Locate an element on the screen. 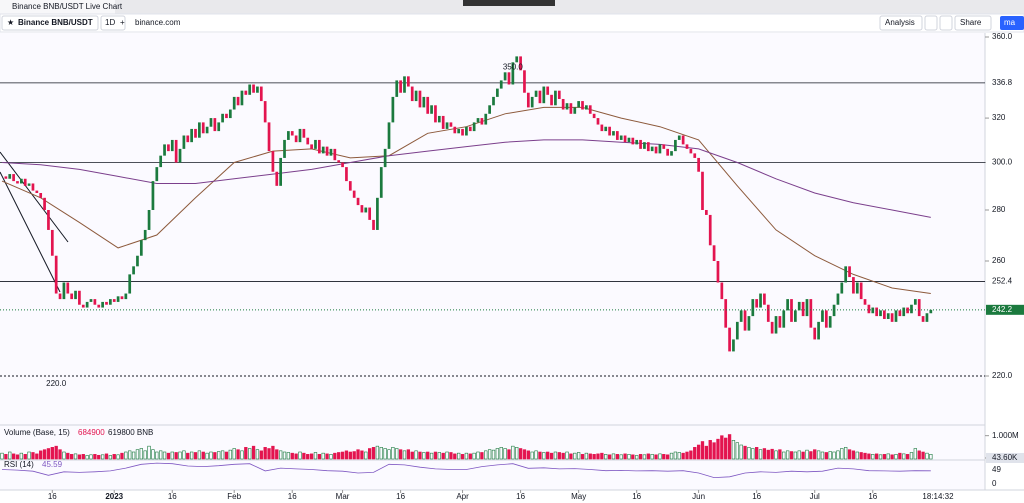 The height and width of the screenshot is (503, 1024). symbol-box is located at coordinates (50, 23).